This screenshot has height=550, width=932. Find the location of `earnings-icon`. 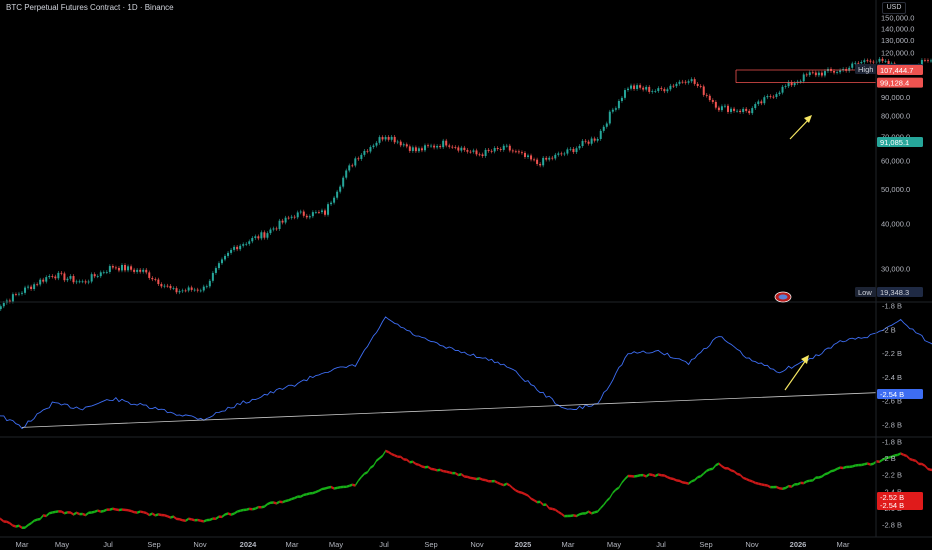

earnings-icon is located at coordinates (783, 297).